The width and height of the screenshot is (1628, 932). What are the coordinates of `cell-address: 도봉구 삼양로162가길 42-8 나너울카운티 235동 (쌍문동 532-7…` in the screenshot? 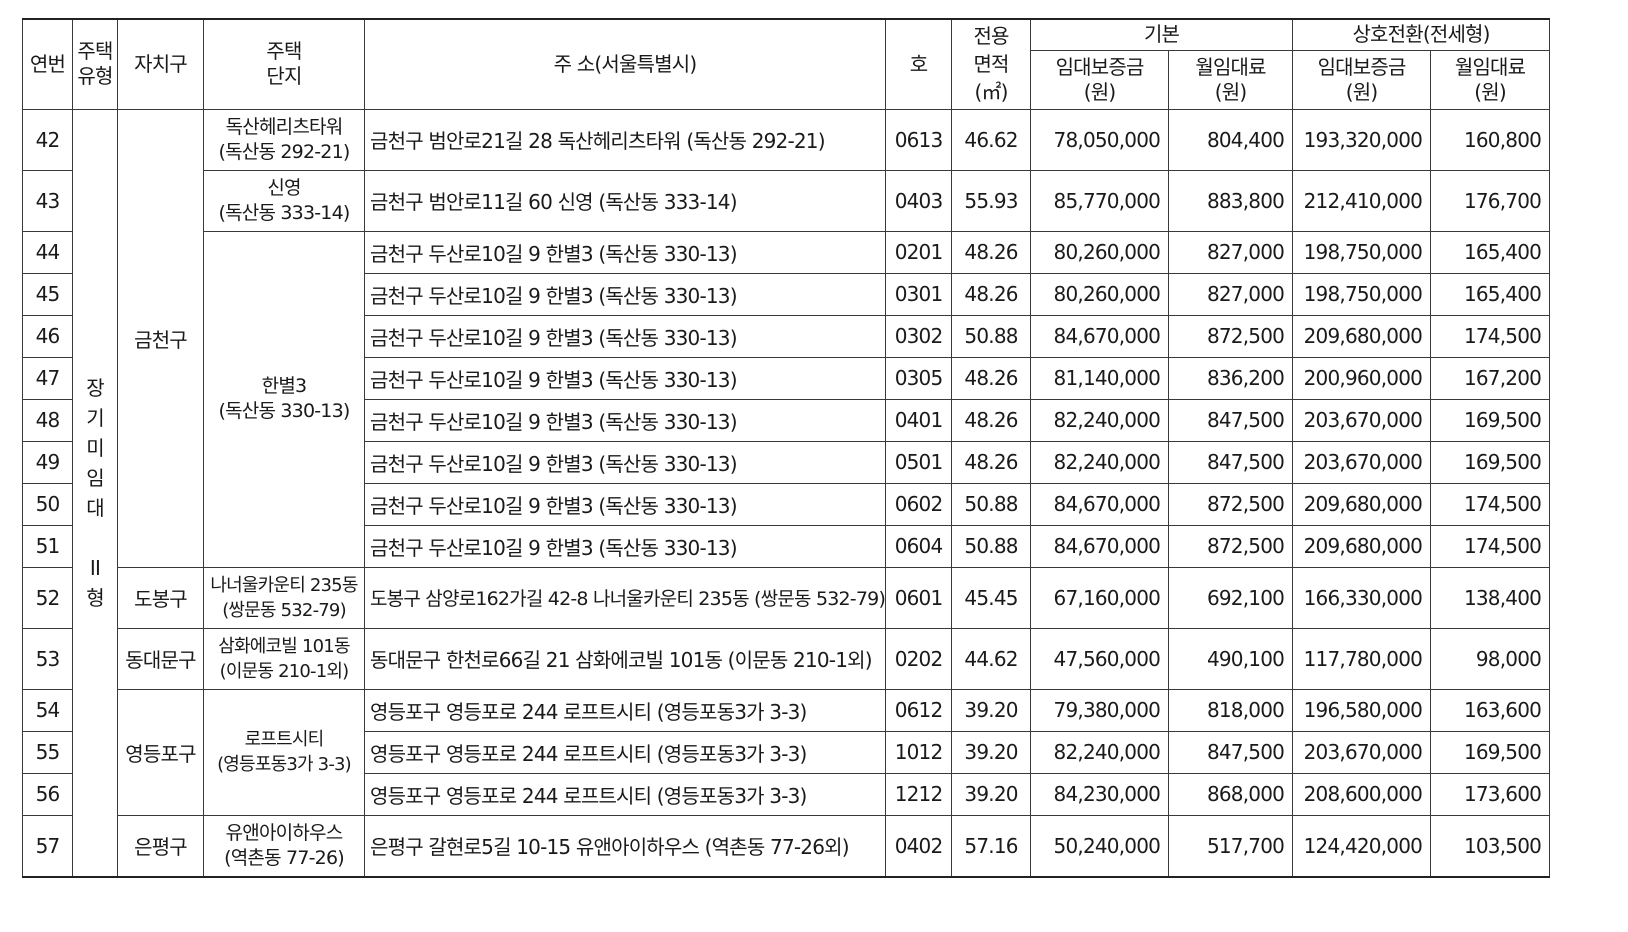 It's located at (625, 597).